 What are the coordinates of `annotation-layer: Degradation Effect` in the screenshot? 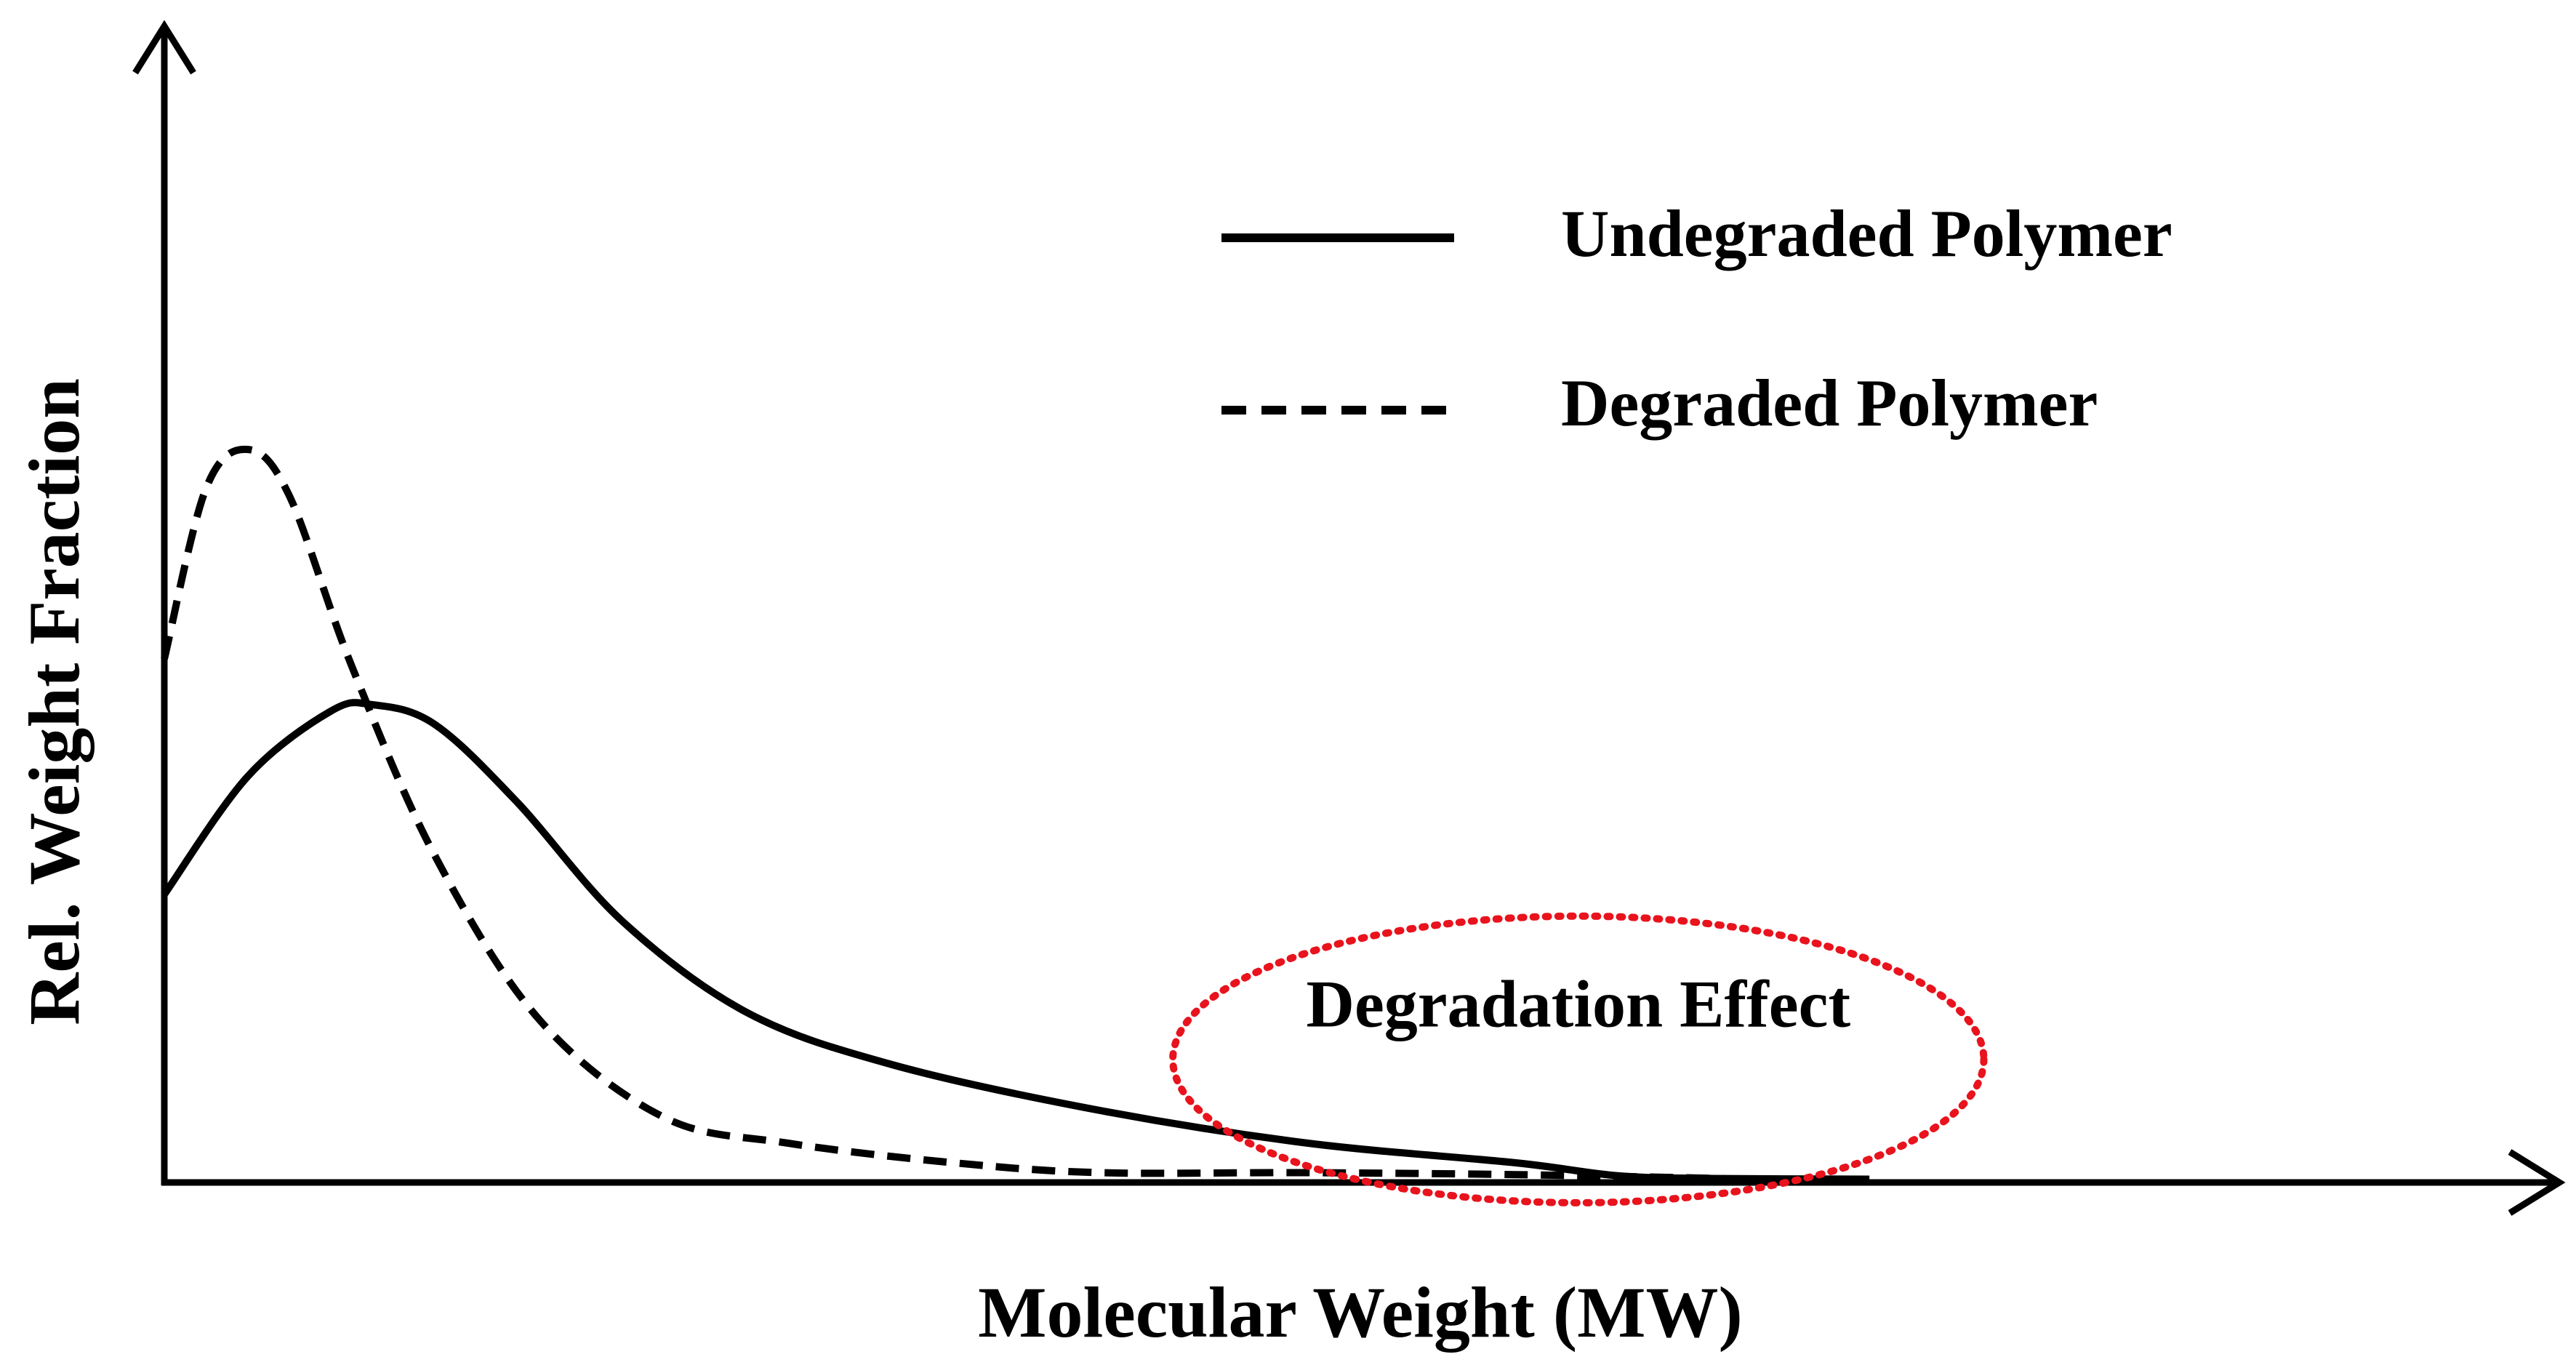 It's located at (1578, 1059).